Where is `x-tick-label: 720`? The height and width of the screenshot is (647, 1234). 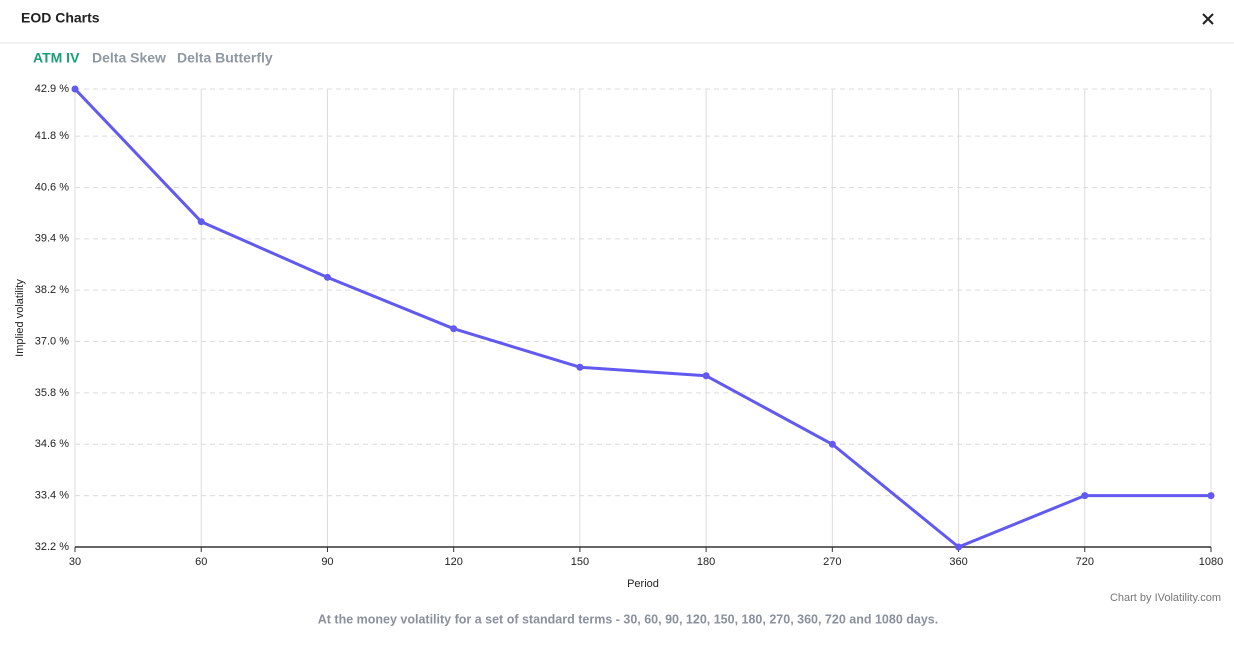 x-tick-label: 720 is located at coordinates (1085, 562).